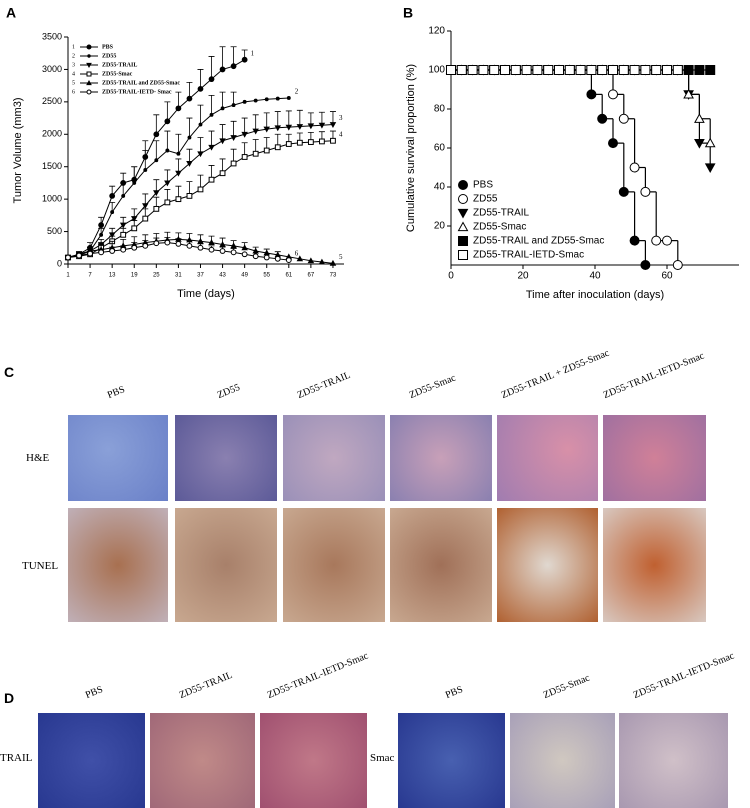 This screenshot has height=808, width=750. What do you see at coordinates (253, 53) in the screenshot?
I see `series-end-label: 1` at bounding box center [253, 53].